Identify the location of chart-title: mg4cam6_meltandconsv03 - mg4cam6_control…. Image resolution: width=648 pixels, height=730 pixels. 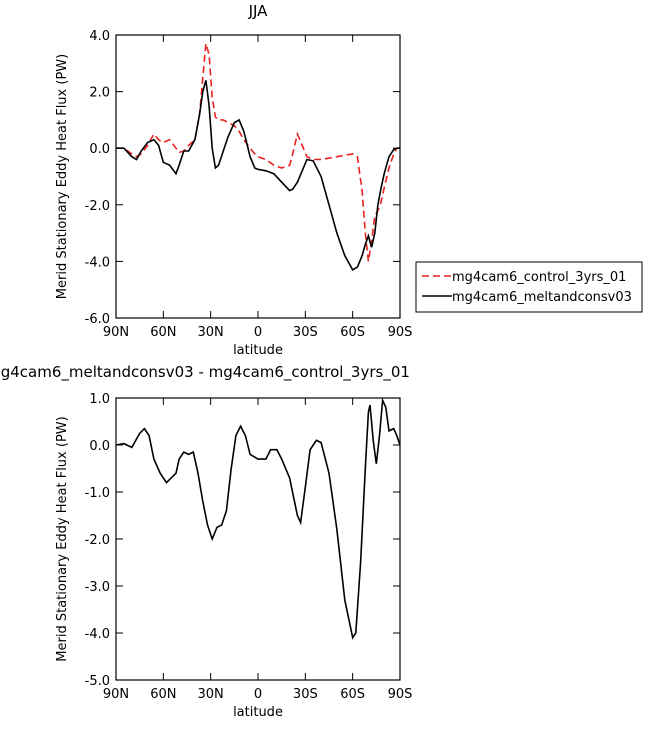
(205, 372).